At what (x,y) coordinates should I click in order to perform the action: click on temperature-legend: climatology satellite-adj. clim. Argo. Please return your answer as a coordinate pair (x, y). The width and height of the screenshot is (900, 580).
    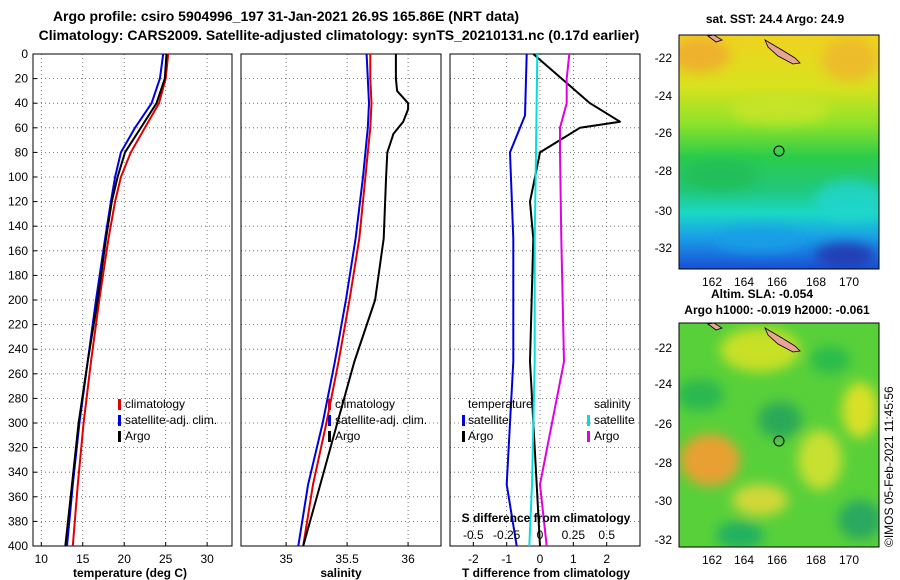
    Looking at the image, I should click on (167, 420).